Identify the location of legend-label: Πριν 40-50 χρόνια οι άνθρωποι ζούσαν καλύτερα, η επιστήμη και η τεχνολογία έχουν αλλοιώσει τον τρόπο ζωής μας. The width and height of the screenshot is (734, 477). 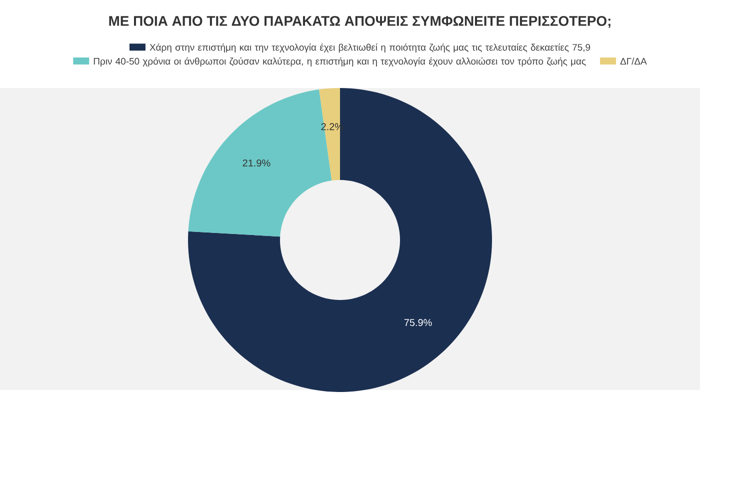
(340, 62).